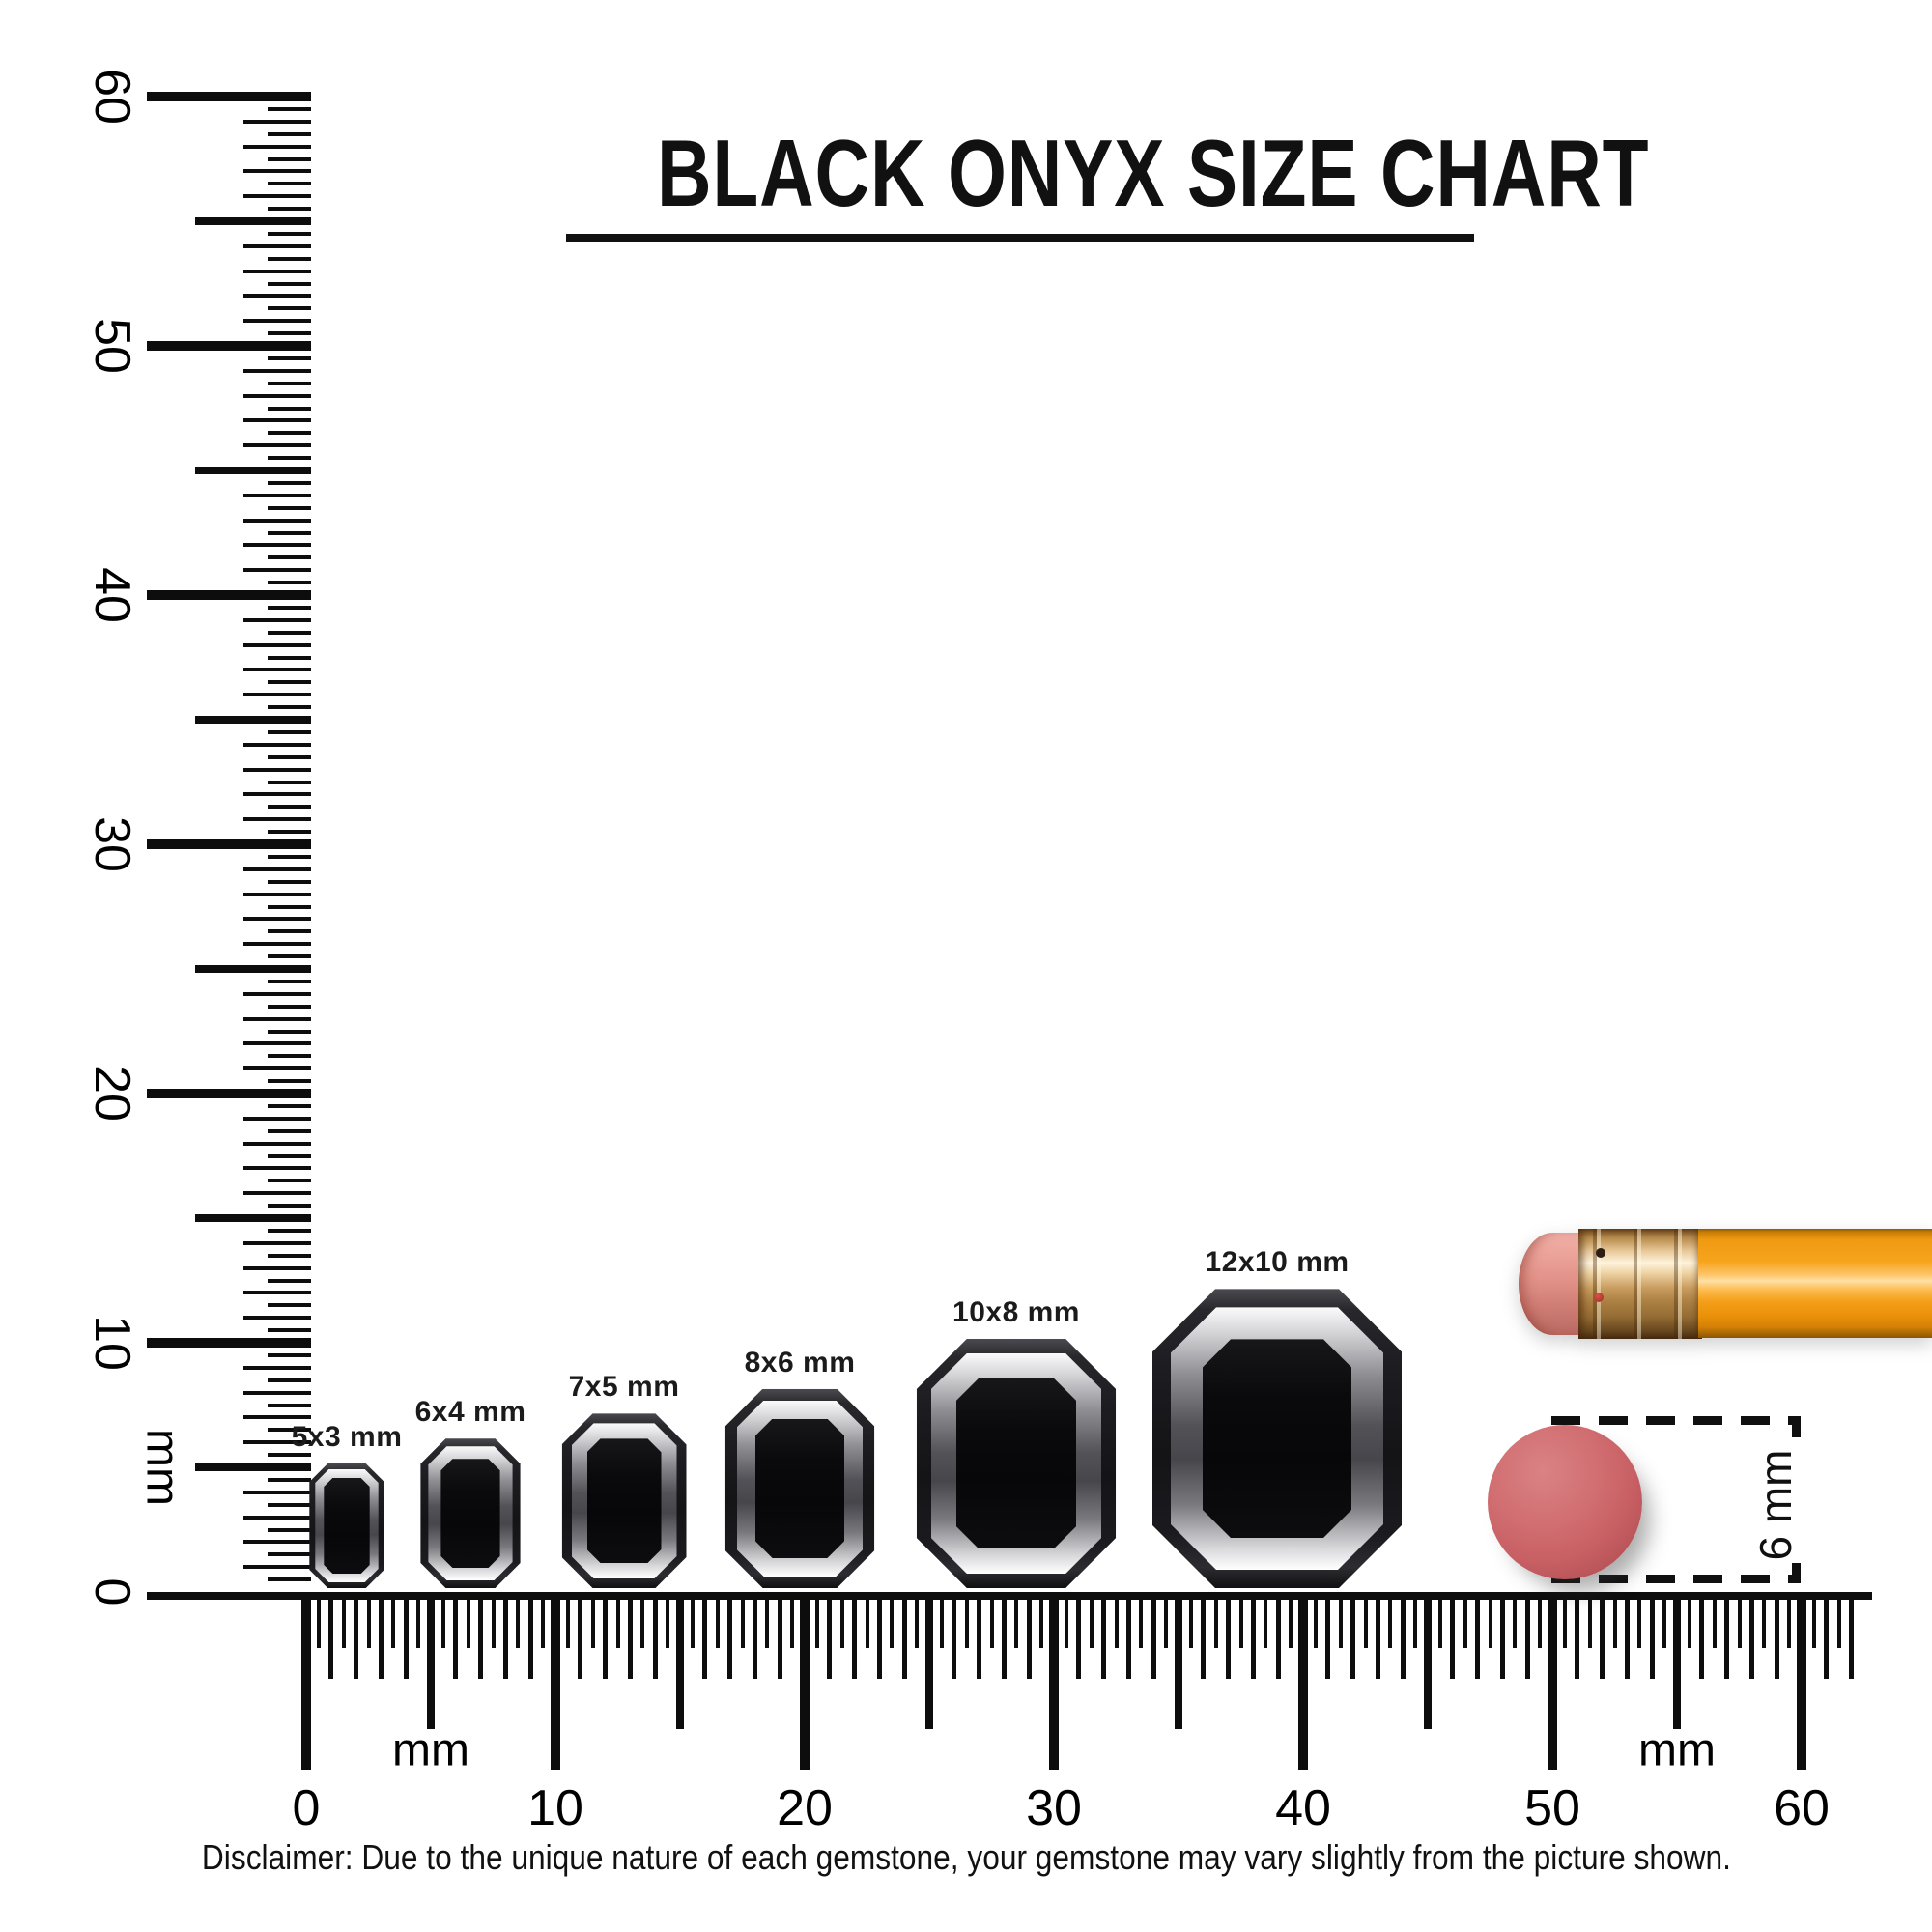 This screenshot has height=1932, width=1932. What do you see at coordinates (624, 1387) in the screenshot?
I see `gemstone-size-label: 7x5 mm` at bounding box center [624, 1387].